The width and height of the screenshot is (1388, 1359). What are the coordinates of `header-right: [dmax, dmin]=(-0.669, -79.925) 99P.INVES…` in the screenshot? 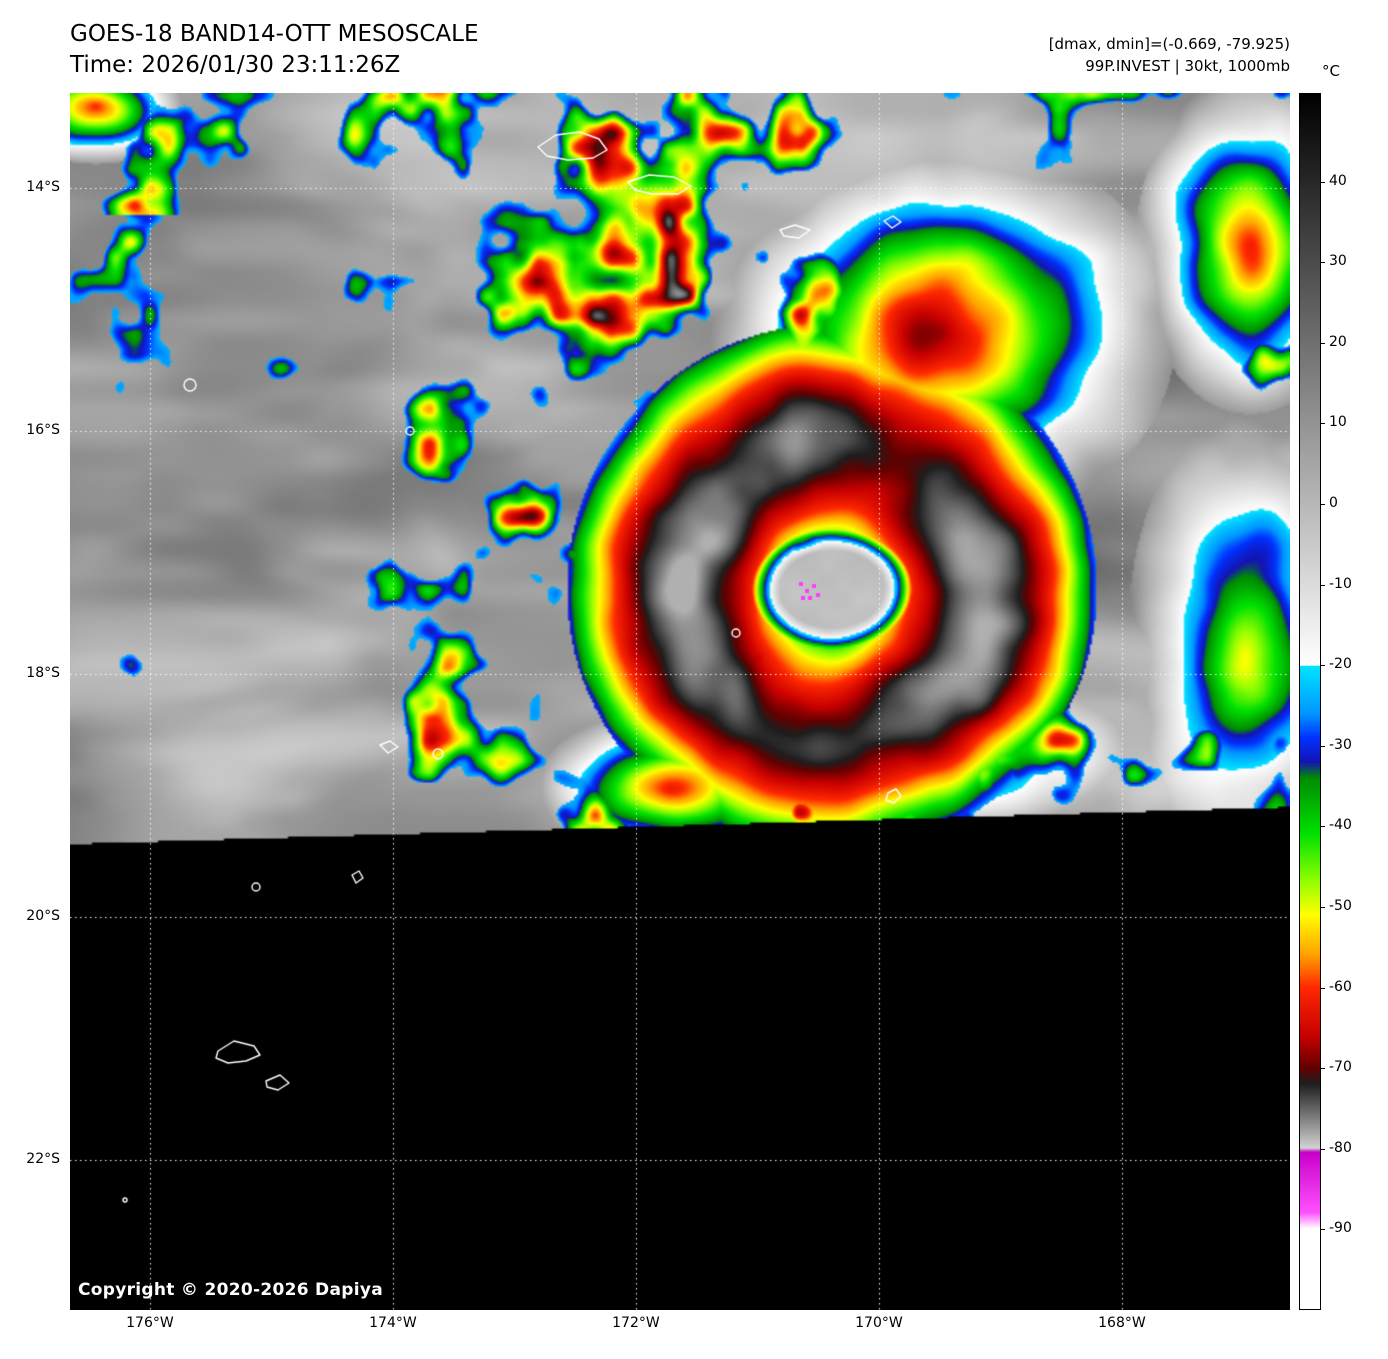 It's located at (1169, 55).